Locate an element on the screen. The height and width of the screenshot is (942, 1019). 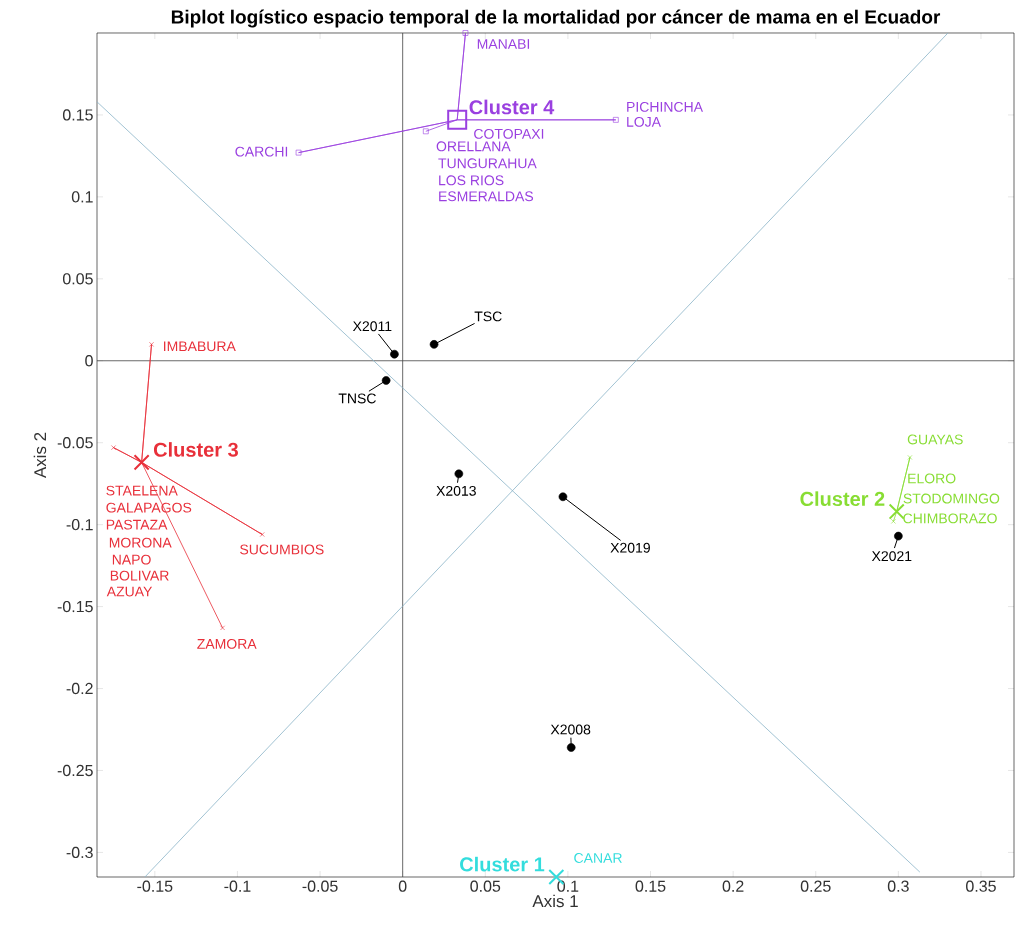
annotation: X2011 is located at coordinates (372, 326).